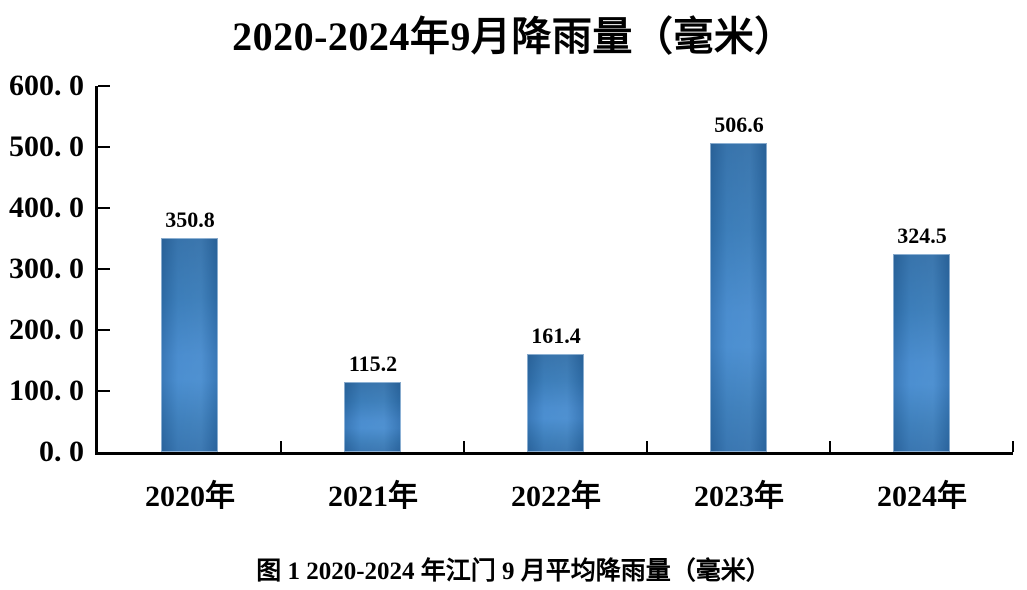  What do you see at coordinates (922, 496) in the screenshot?
I see `x-axis-label-2024: 2024年` at bounding box center [922, 496].